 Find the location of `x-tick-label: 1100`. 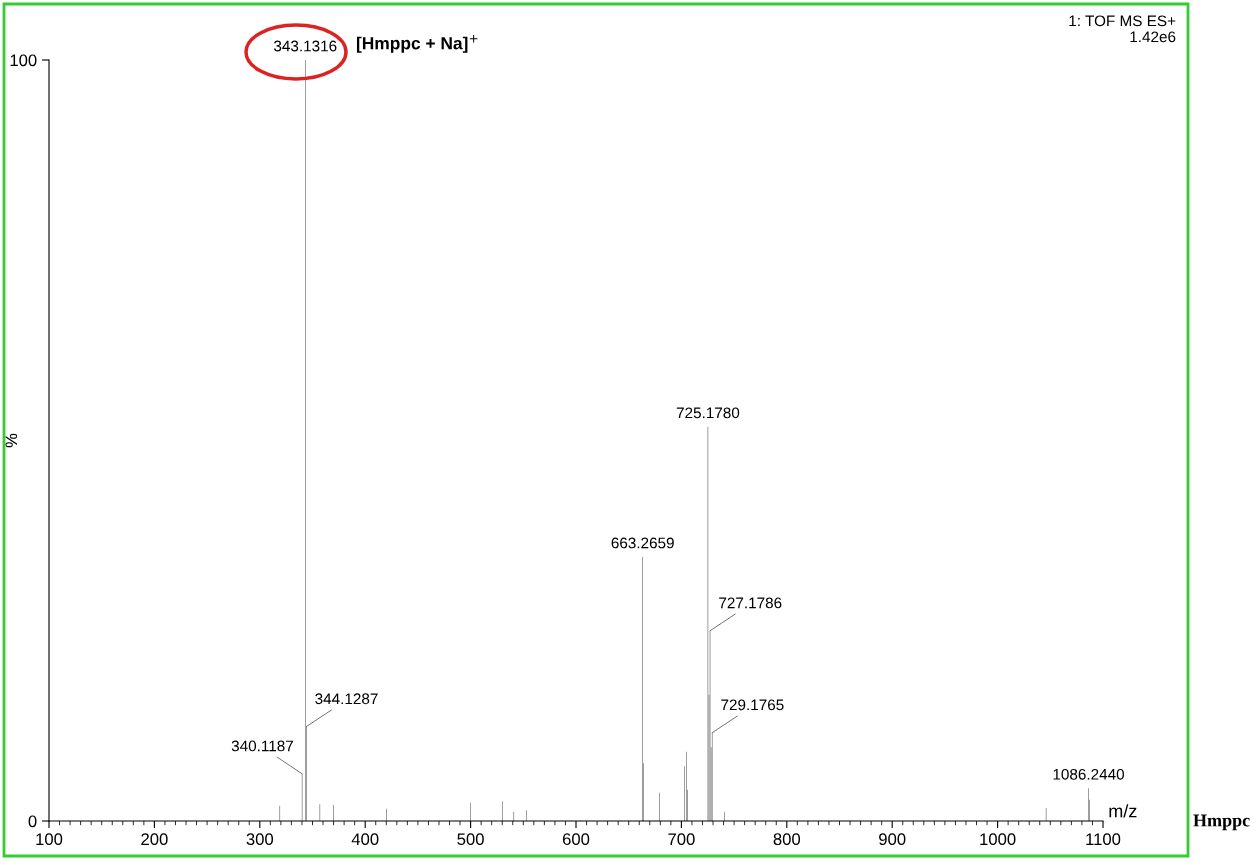

x-tick-label: 1100 is located at coordinates (1103, 839).